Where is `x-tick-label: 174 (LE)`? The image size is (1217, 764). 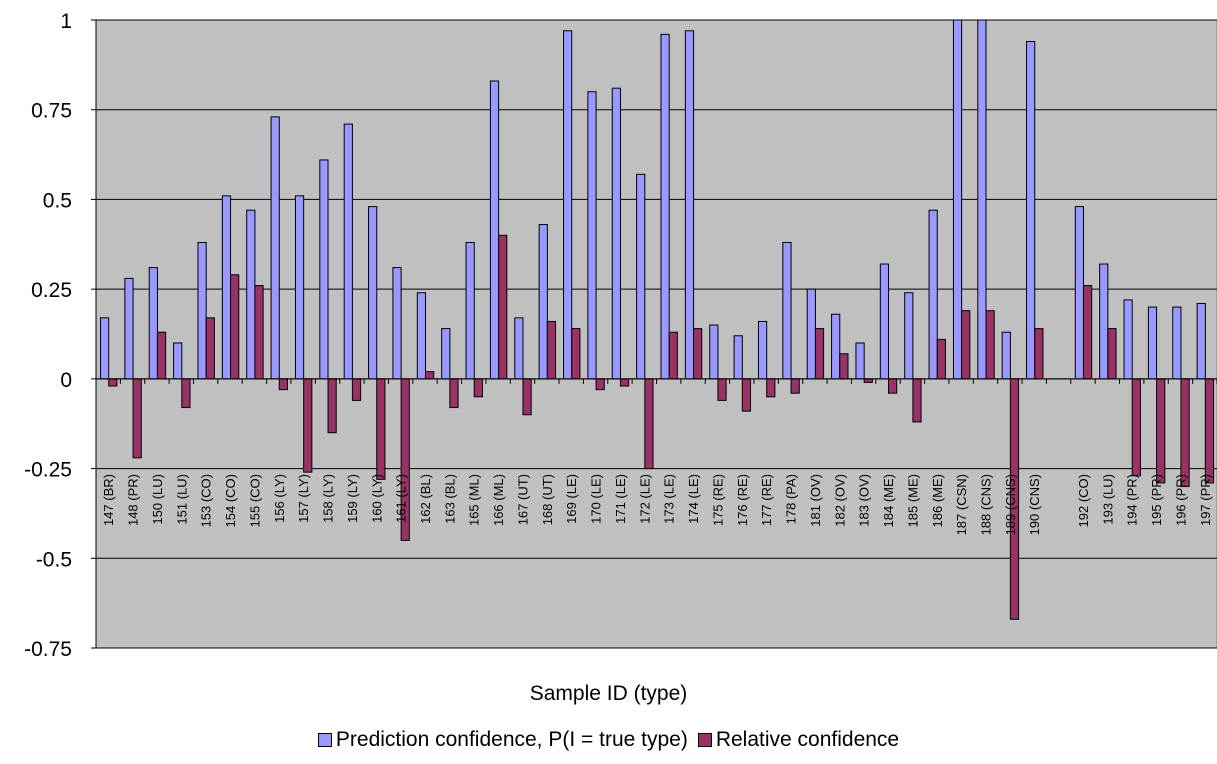
x-tick-label: 174 (LE) is located at coordinates (693, 499).